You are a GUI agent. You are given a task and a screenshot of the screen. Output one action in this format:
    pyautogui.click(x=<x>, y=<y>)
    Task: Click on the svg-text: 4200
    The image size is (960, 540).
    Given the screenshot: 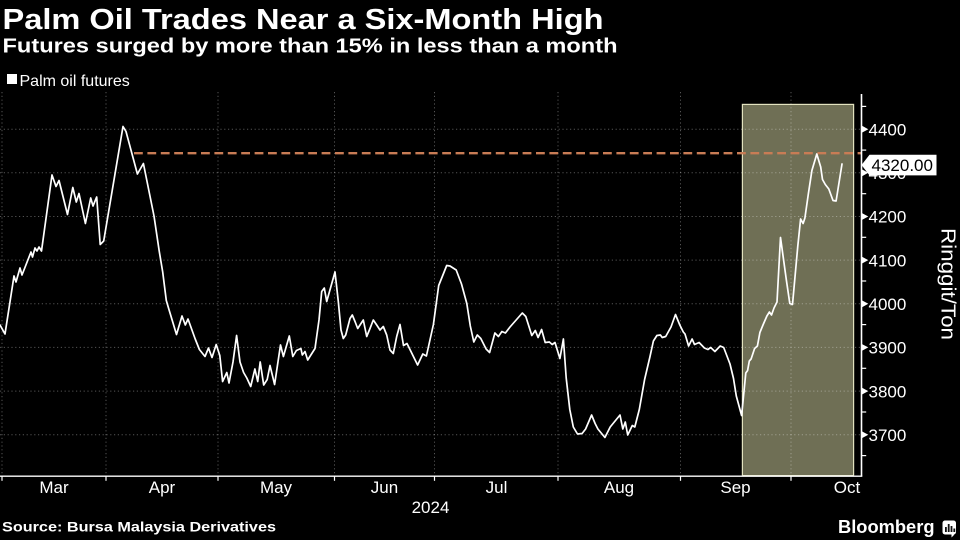 What is the action you would take?
    pyautogui.click(x=888, y=217)
    